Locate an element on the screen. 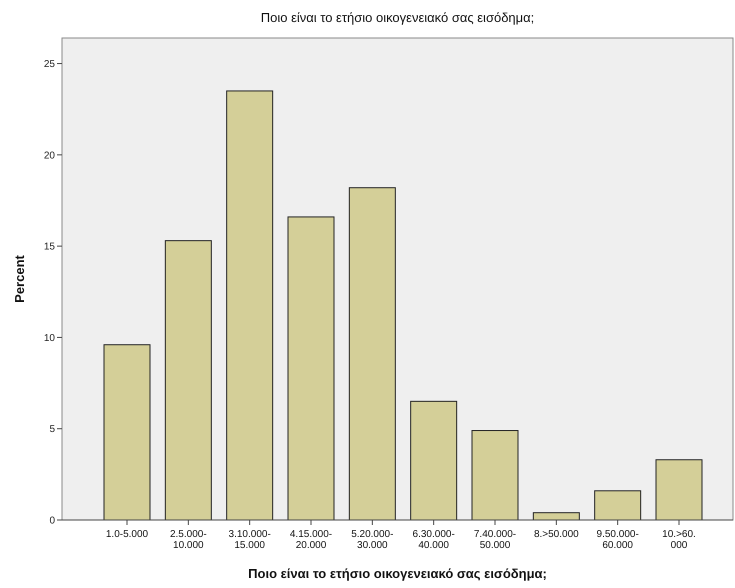  y-tick-label: 10 is located at coordinates (50, 338).